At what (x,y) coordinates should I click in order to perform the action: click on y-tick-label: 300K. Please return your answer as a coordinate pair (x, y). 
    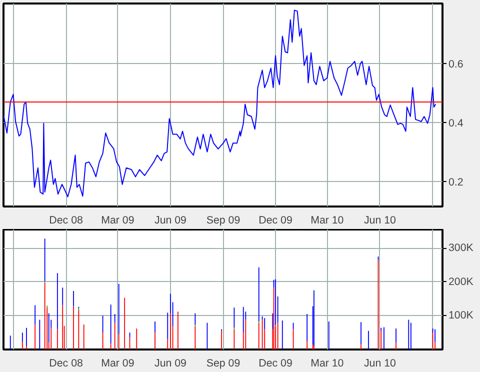
    Looking at the image, I should click on (461, 248).